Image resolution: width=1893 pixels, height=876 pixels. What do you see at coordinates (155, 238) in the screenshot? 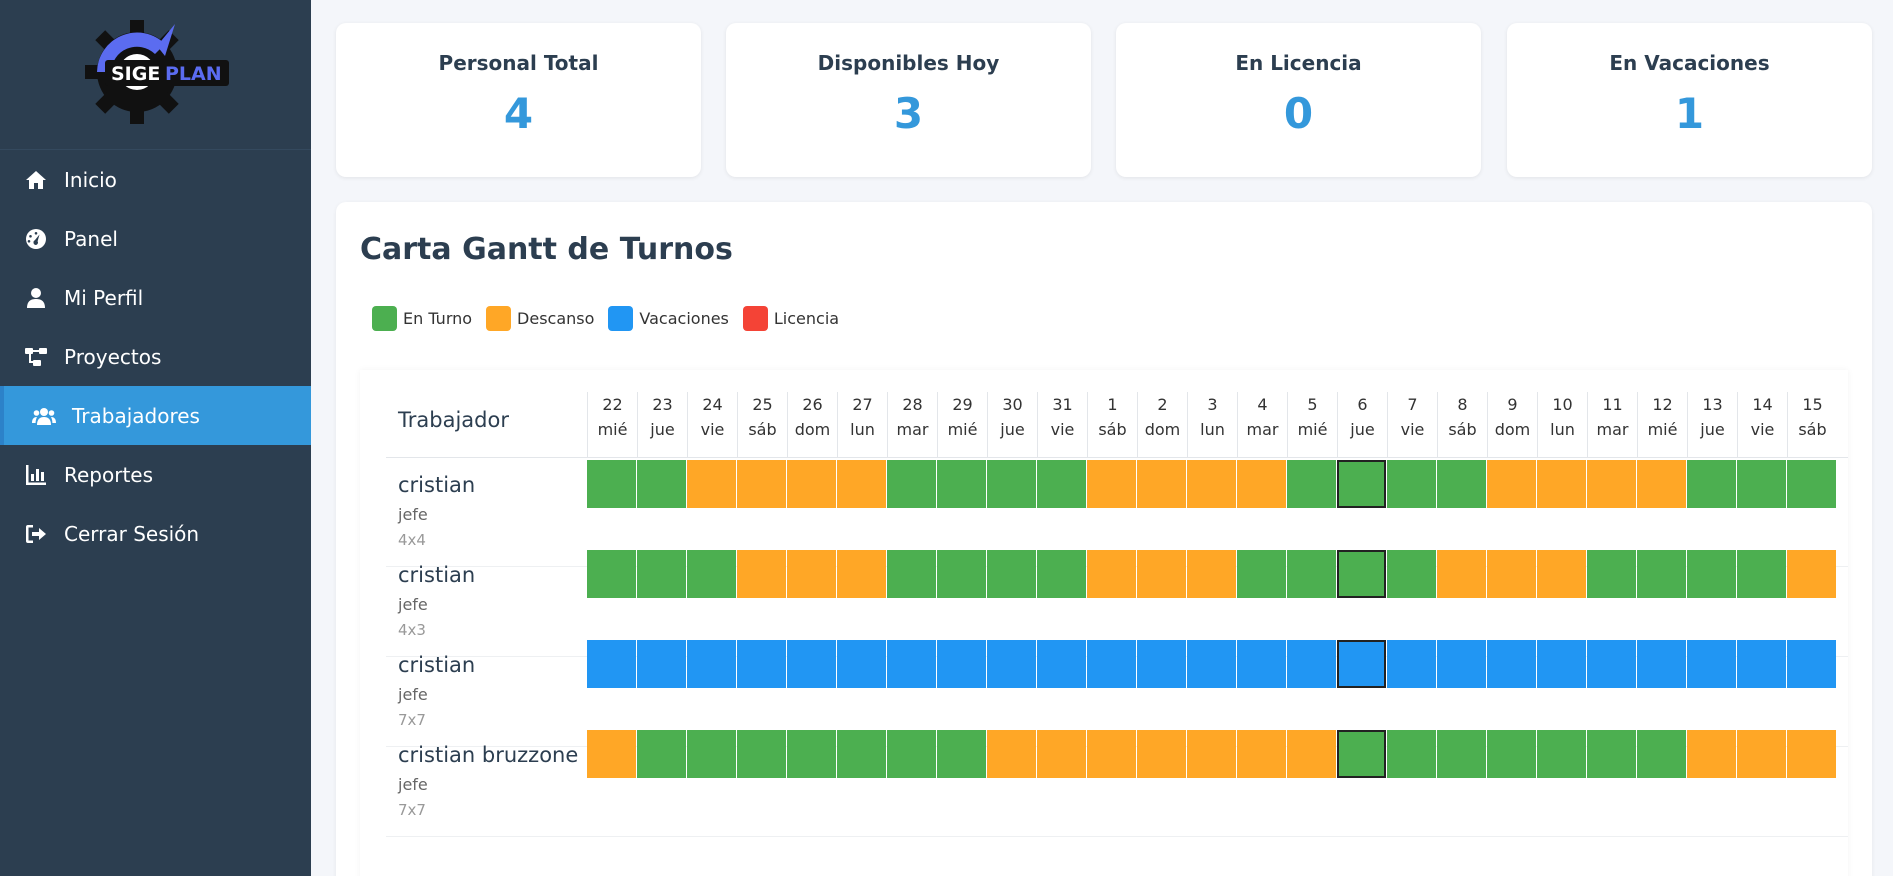
I see `sidebar-item-panel: Panel` at bounding box center [155, 238].